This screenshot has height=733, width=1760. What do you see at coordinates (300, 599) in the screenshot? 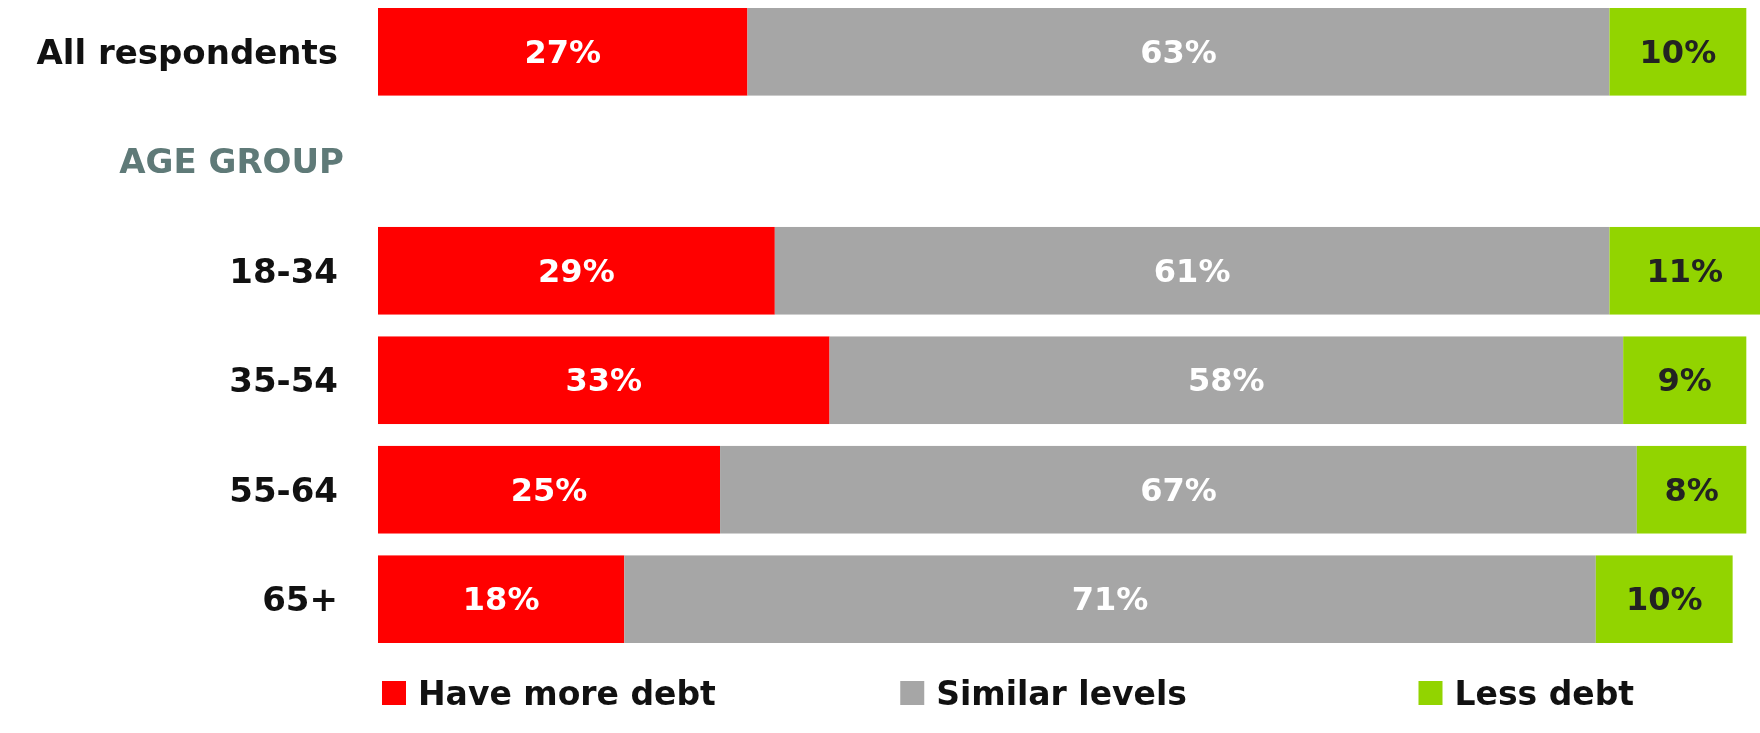
I see `y-tick-label: 65+` at bounding box center [300, 599].